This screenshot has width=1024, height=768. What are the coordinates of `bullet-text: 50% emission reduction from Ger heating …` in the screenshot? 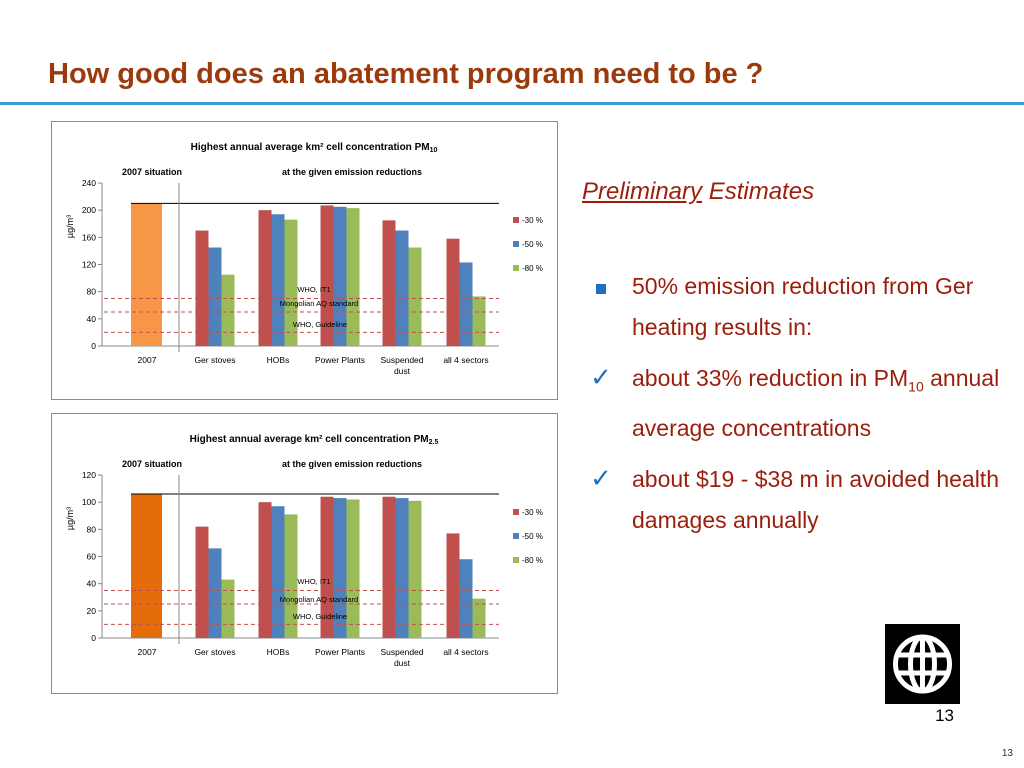 It's located at (803, 306).